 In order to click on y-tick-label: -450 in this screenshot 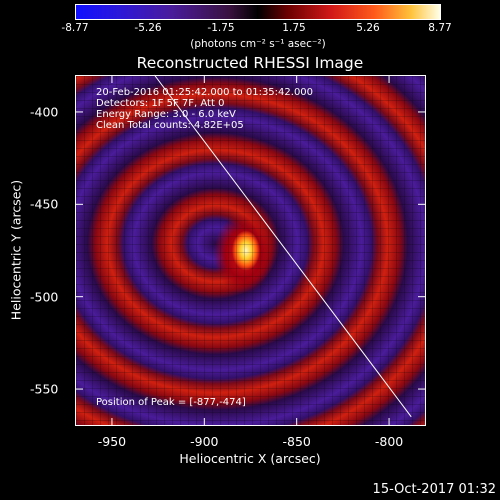, I will do `click(44, 204)`.